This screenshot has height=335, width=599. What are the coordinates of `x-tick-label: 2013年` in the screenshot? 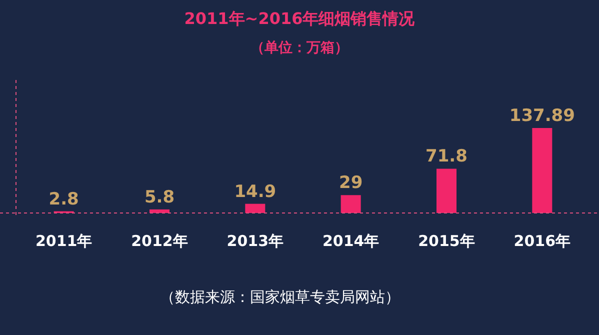 It's located at (255, 241).